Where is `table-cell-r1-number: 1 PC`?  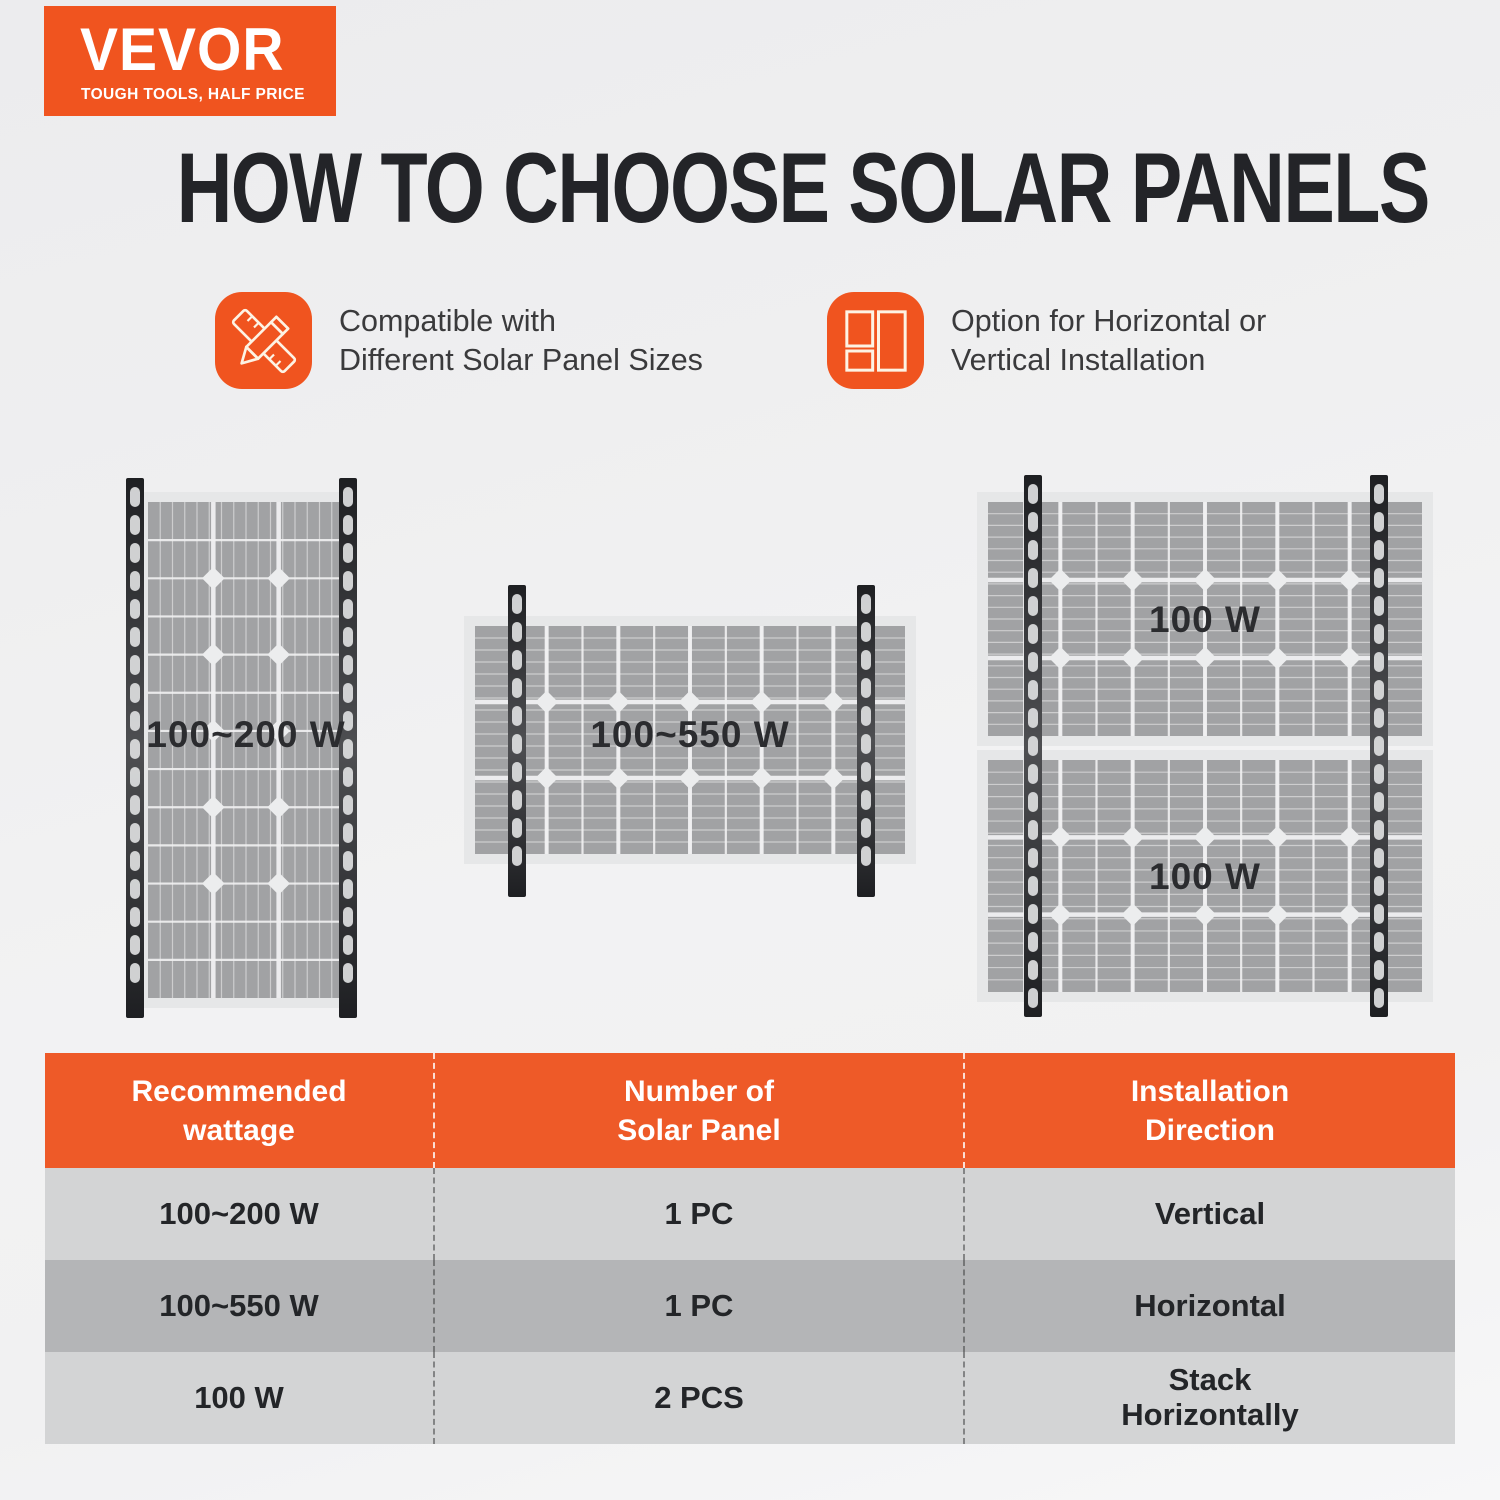
table-cell-r1-number: 1 PC is located at coordinates (698, 1214).